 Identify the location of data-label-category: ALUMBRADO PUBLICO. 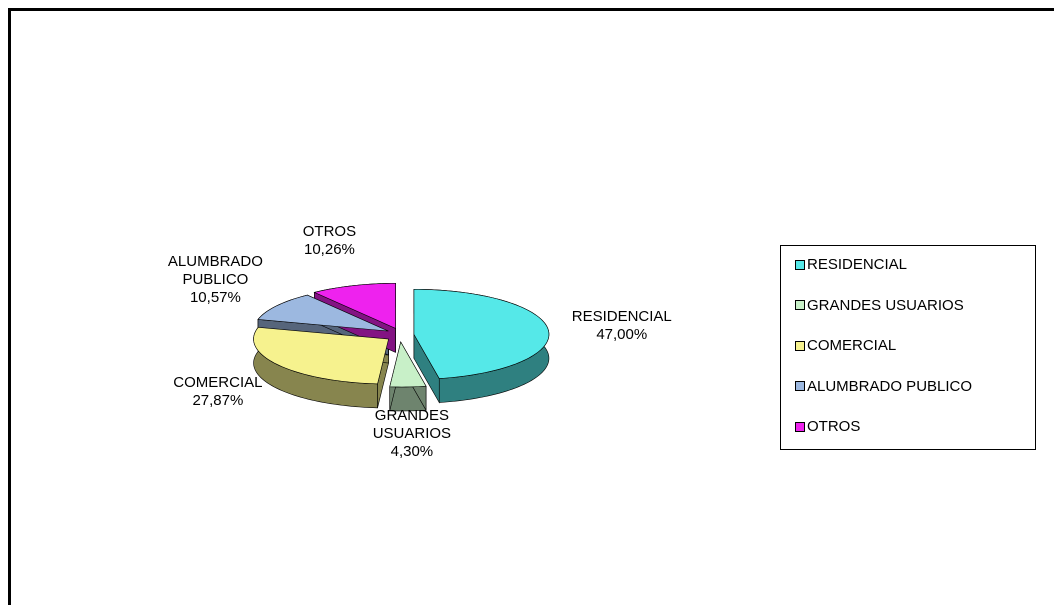
(215, 270).